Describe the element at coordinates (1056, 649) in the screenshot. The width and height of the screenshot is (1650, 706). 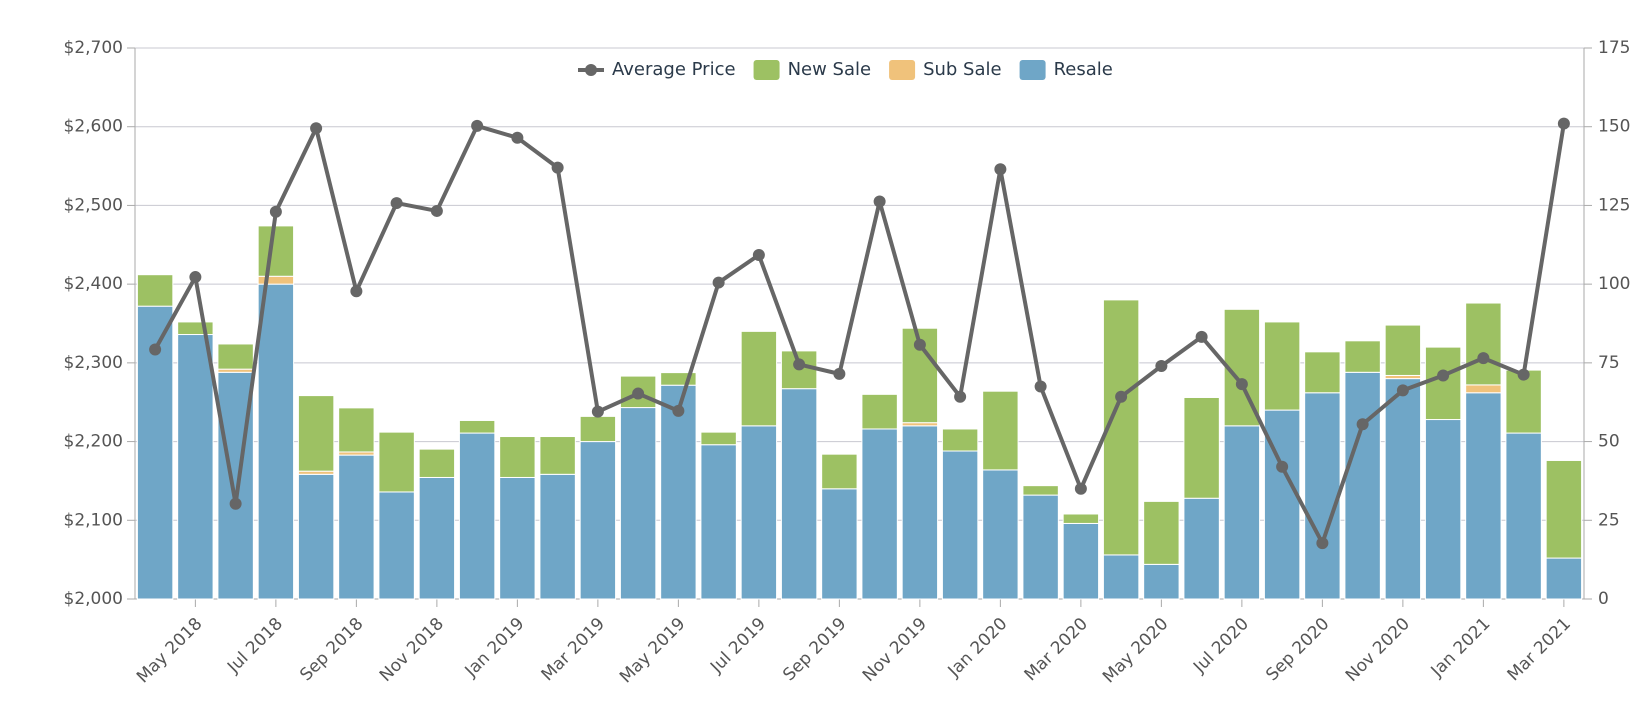
I see `x-tick-label: Mar 2020` at that location.